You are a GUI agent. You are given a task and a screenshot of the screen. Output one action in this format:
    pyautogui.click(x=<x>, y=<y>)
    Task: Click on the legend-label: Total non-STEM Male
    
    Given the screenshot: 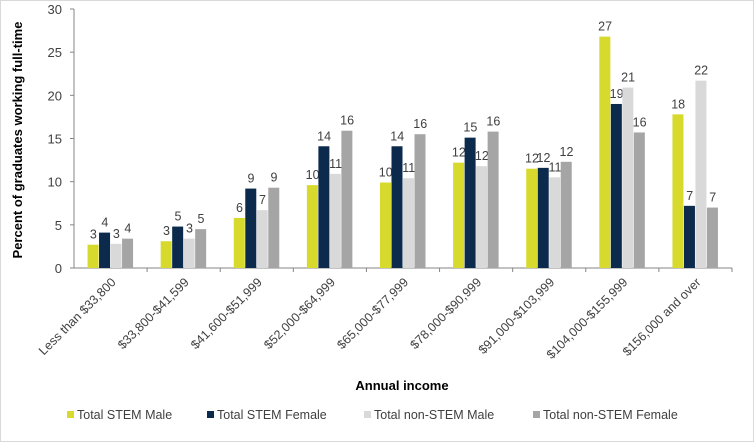 What is the action you would take?
    pyautogui.click(x=434, y=415)
    